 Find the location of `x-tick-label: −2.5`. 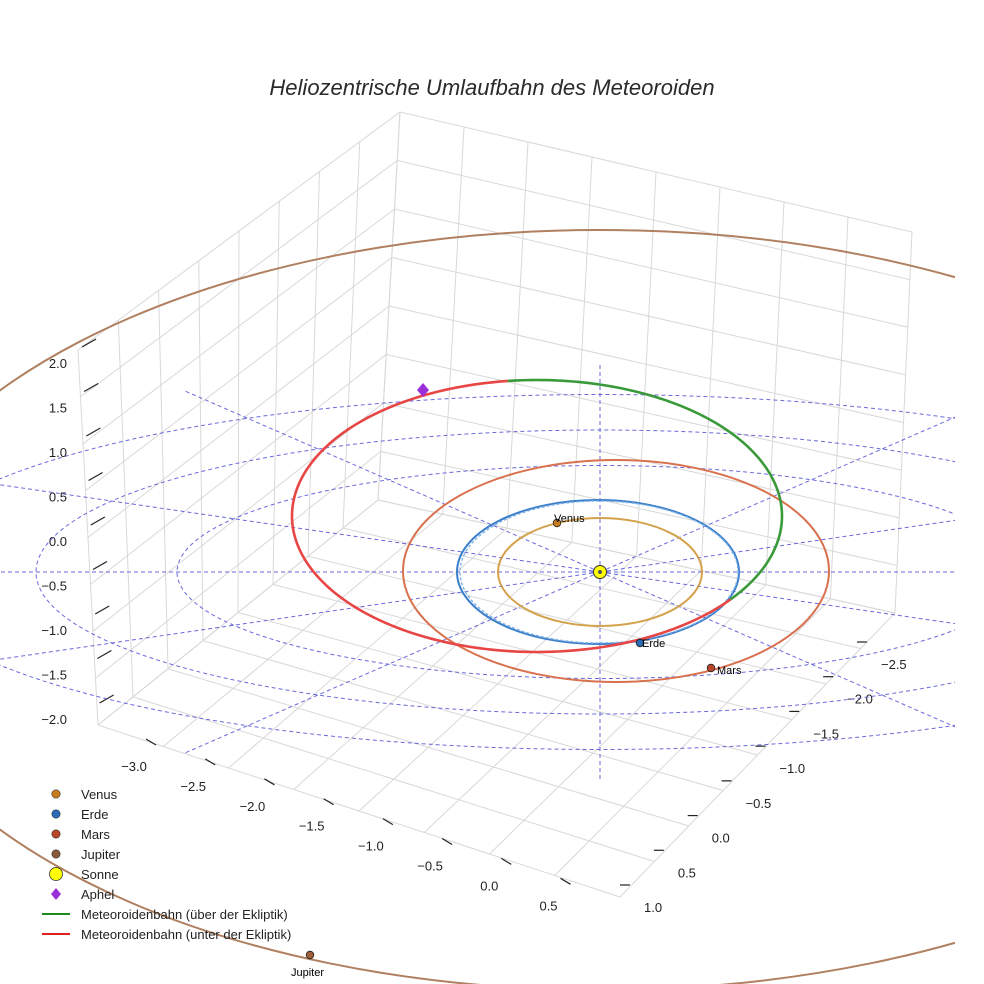

x-tick-label: −2.5 is located at coordinates (193, 786).